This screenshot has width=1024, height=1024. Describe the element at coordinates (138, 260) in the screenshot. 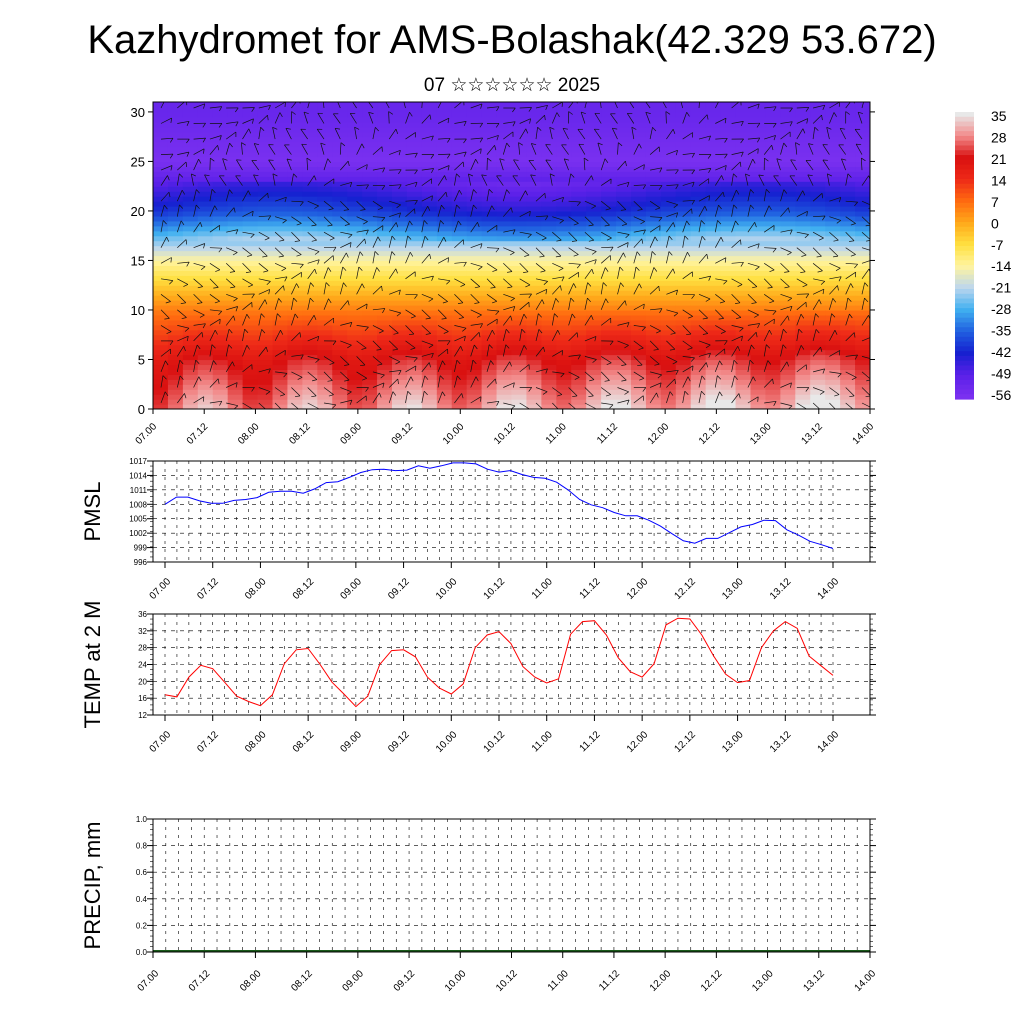

I see `heat-ytick-label: 15` at that location.